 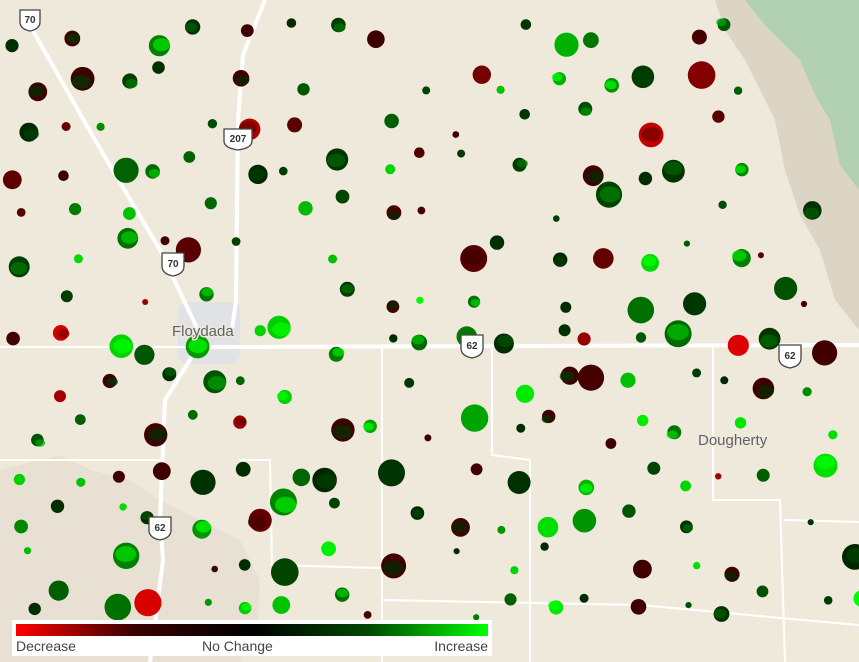 I want to click on place-label-dougherty: Dougherty, so click(x=733, y=440).